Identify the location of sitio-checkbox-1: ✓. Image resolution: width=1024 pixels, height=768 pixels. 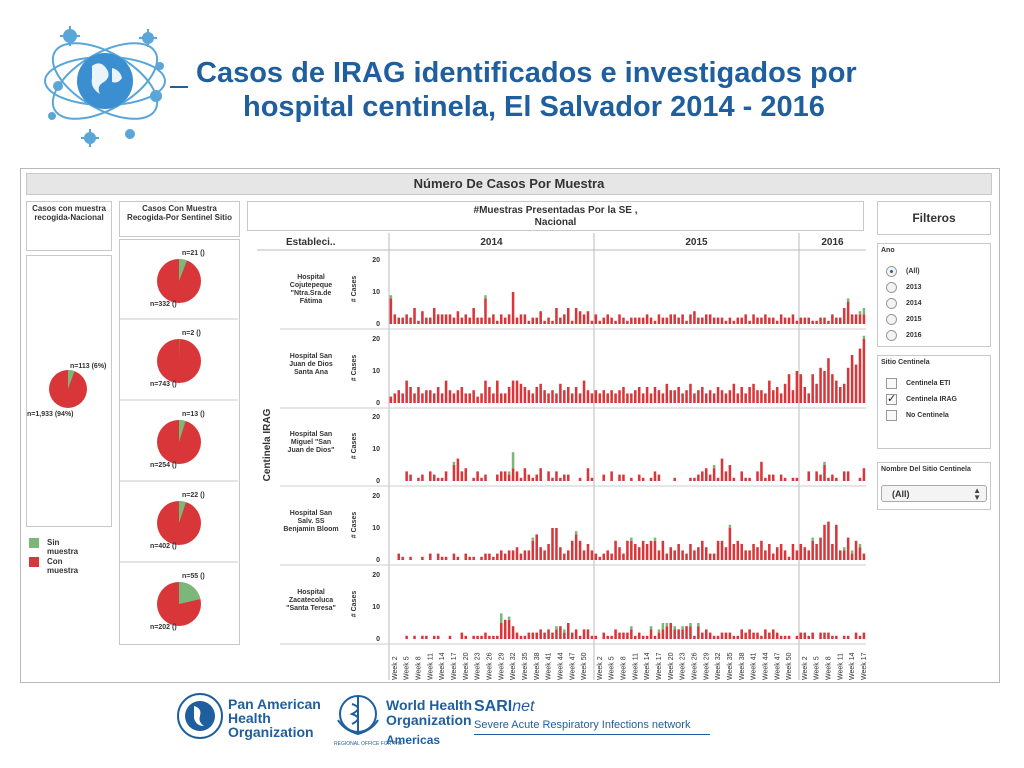
(891, 399).